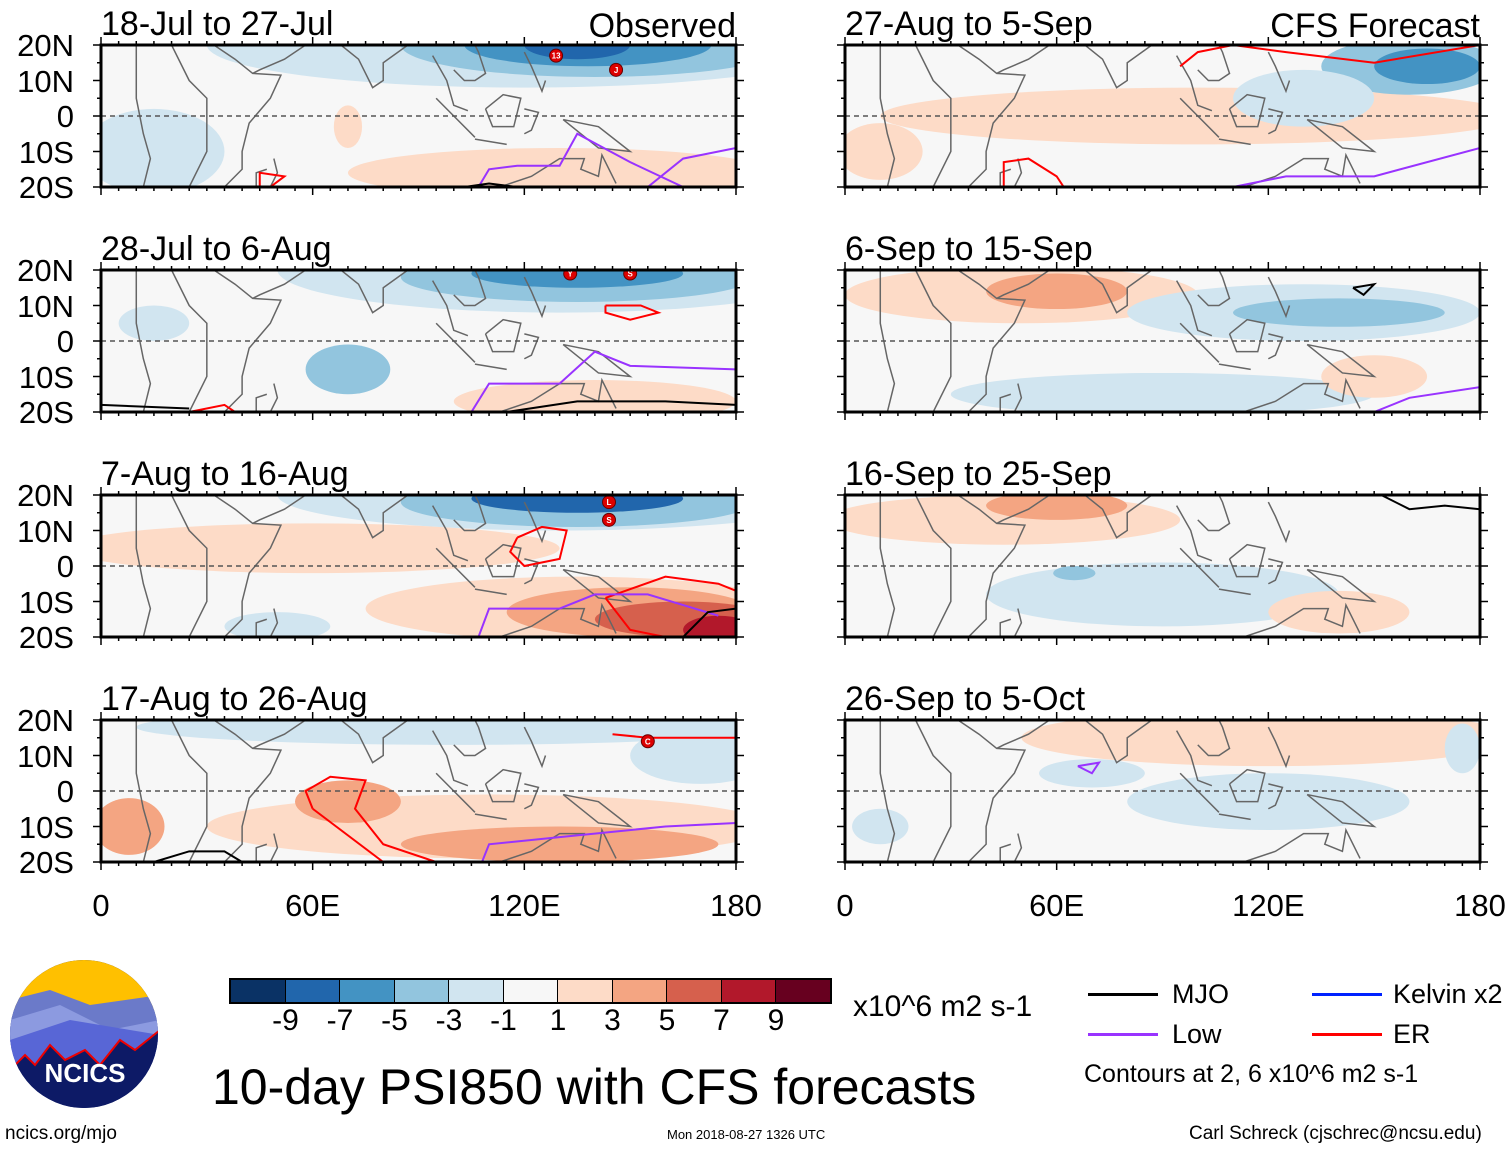 This screenshot has width=1510, height=1149. What do you see at coordinates (1375, 26) in the screenshot?
I see `forecast-label: CFS Forecast` at bounding box center [1375, 26].